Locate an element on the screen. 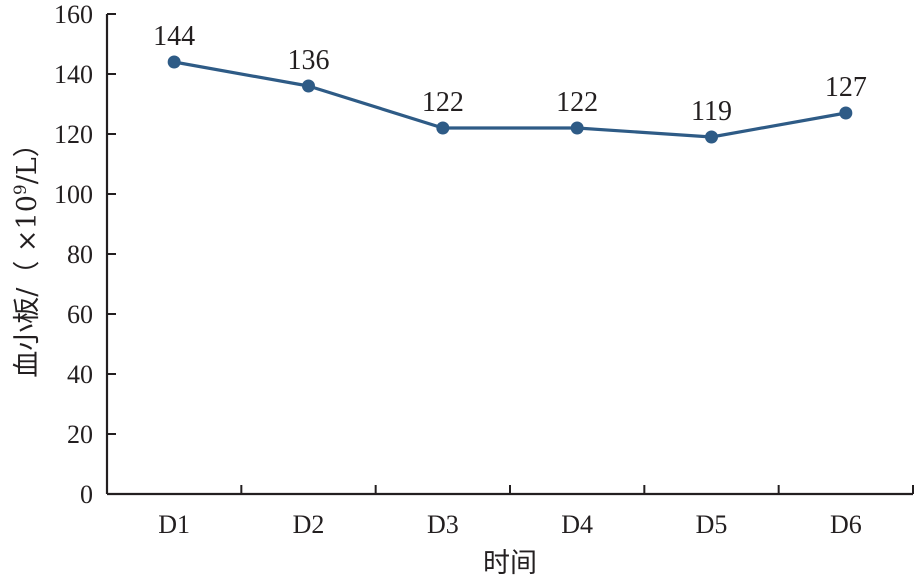 Image resolution: width=915 pixels, height=578 pixels. data-label: 119 is located at coordinates (711, 111).